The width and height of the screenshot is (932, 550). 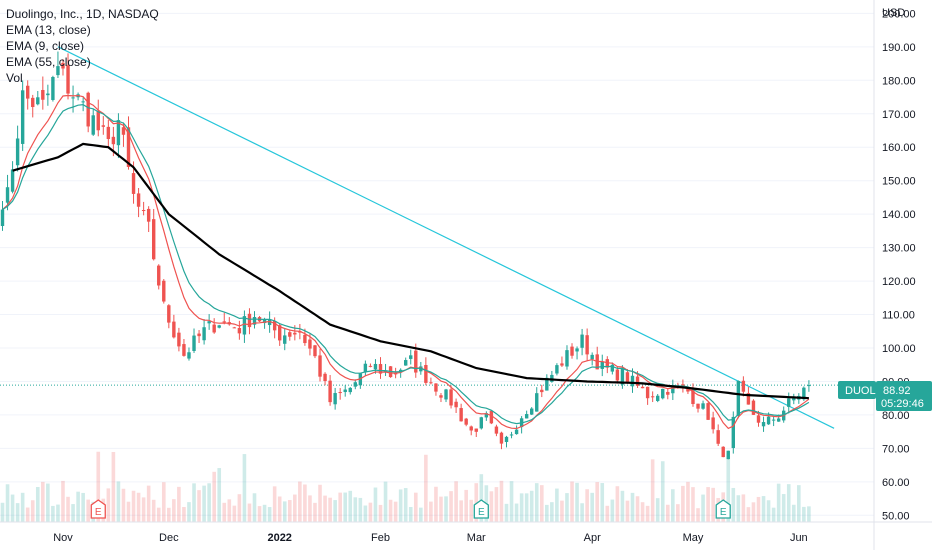 I want to click on symbol-text: DUOL, so click(x=860, y=391).